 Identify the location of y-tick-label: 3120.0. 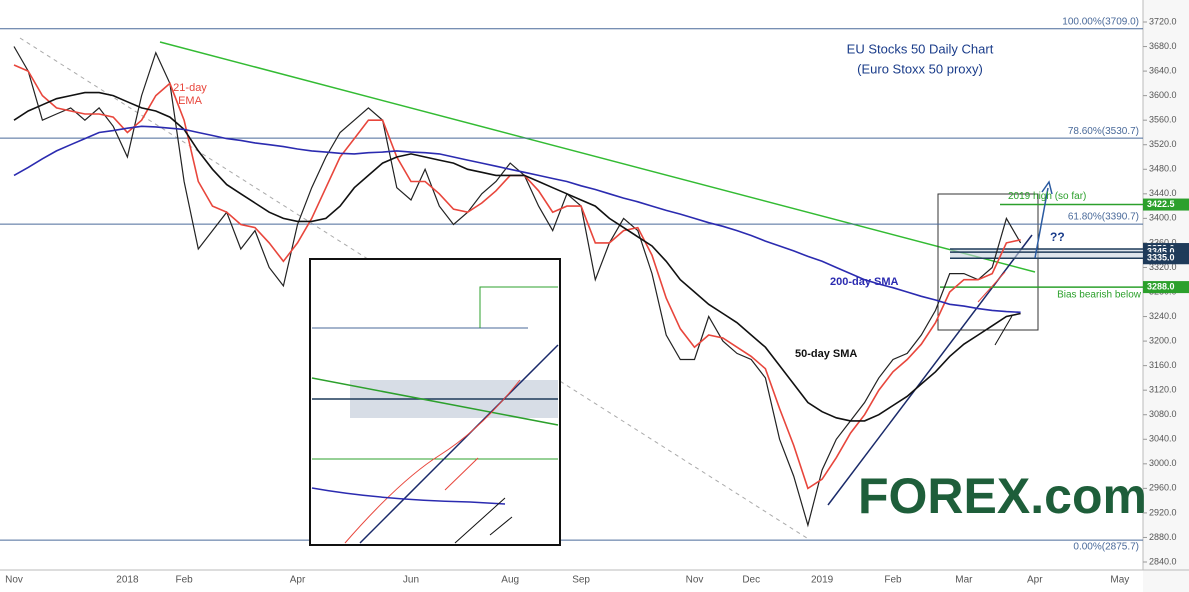
(1163, 390).